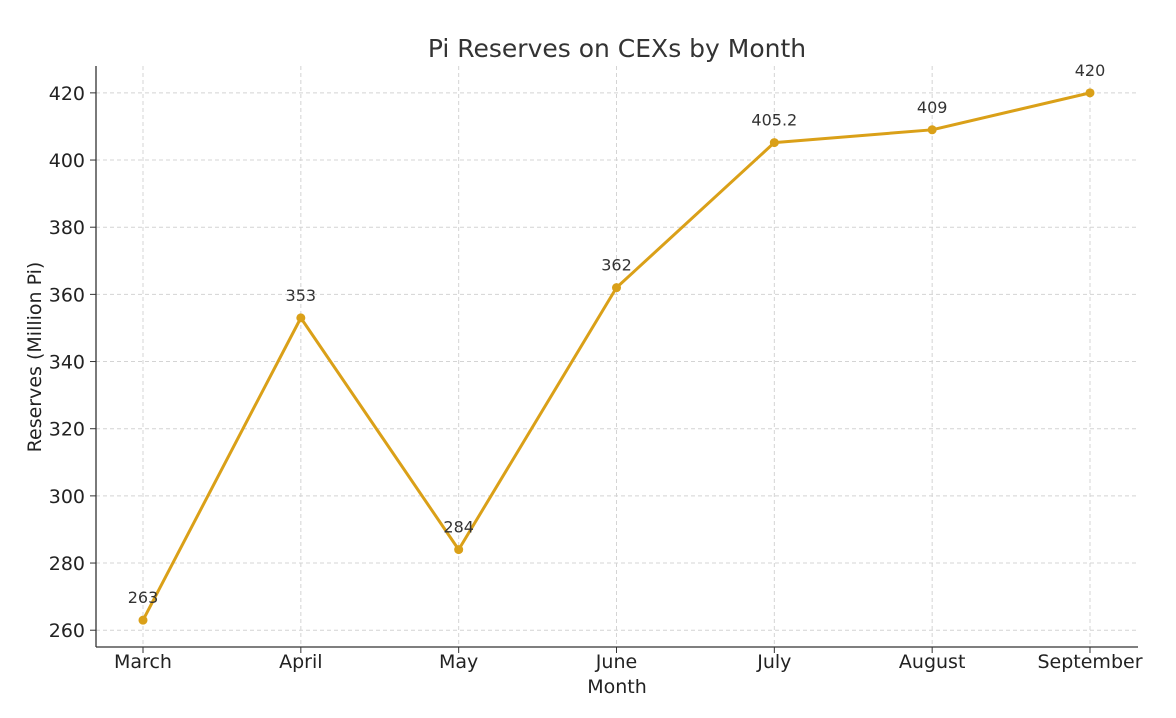  Describe the element at coordinates (616, 265) in the screenshot. I see `data-label: 362` at that location.